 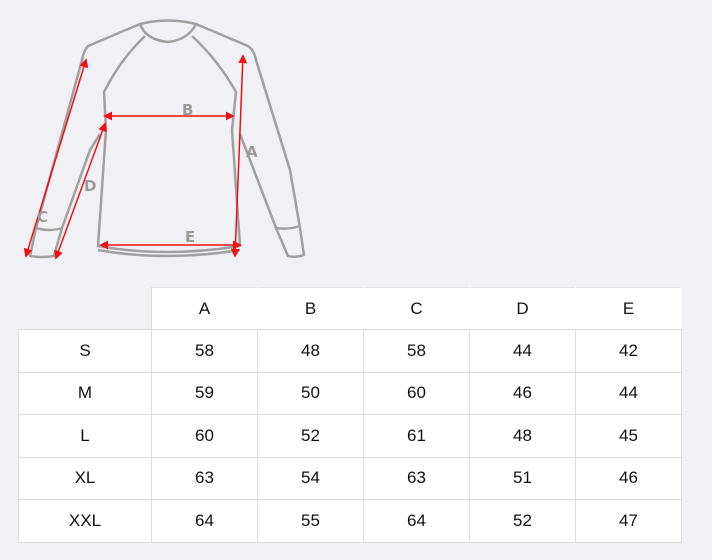 I want to click on label-d: D, so click(x=90, y=186).